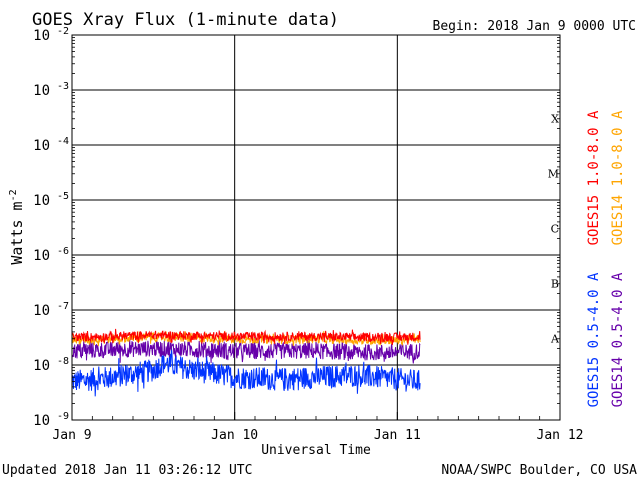 The width and height of the screenshot is (640, 480). What do you see at coordinates (560, 435) in the screenshot?
I see `x-tick-label: Jan 12` at bounding box center [560, 435].